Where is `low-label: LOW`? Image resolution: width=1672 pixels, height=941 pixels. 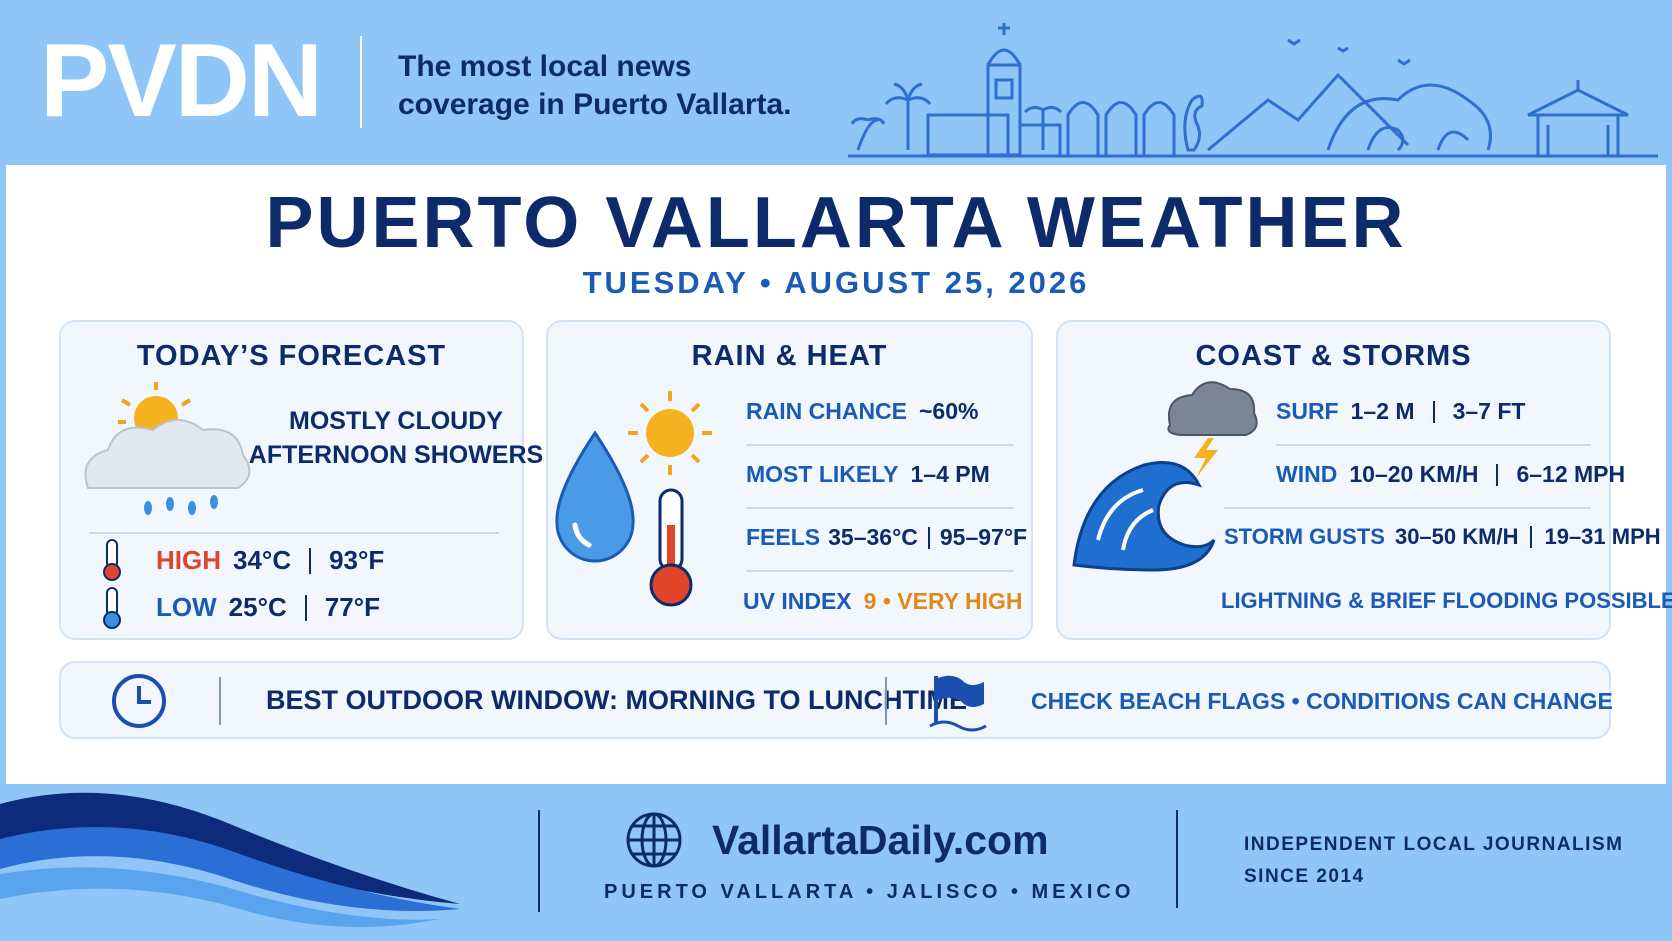 low-label: LOW is located at coordinates (186, 607).